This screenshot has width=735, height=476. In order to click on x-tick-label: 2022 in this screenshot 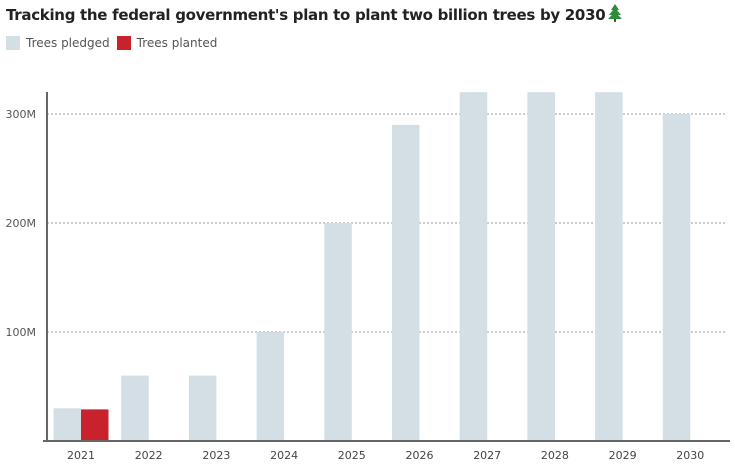, I will do `click(149, 455)`.